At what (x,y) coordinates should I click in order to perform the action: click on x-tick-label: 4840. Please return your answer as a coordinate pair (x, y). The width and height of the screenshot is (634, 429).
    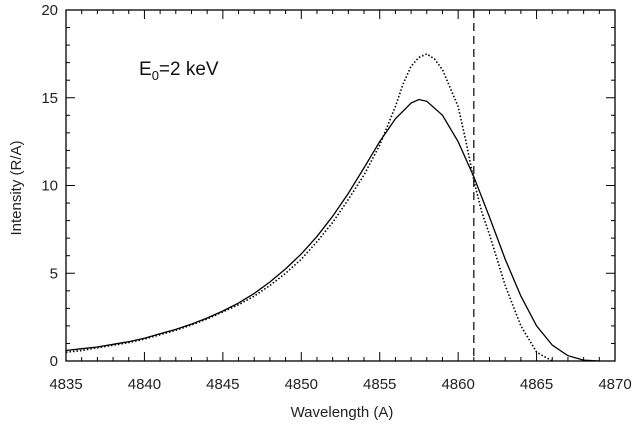
    Looking at the image, I should click on (144, 384).